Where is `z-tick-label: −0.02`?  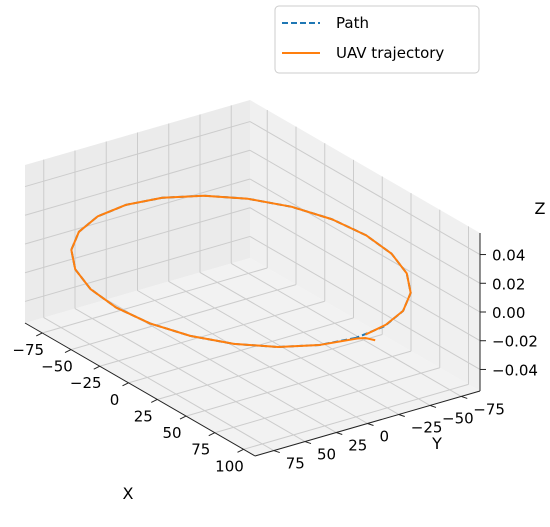 z-tick-label: −0.02 is located at coordinates (515, 342).